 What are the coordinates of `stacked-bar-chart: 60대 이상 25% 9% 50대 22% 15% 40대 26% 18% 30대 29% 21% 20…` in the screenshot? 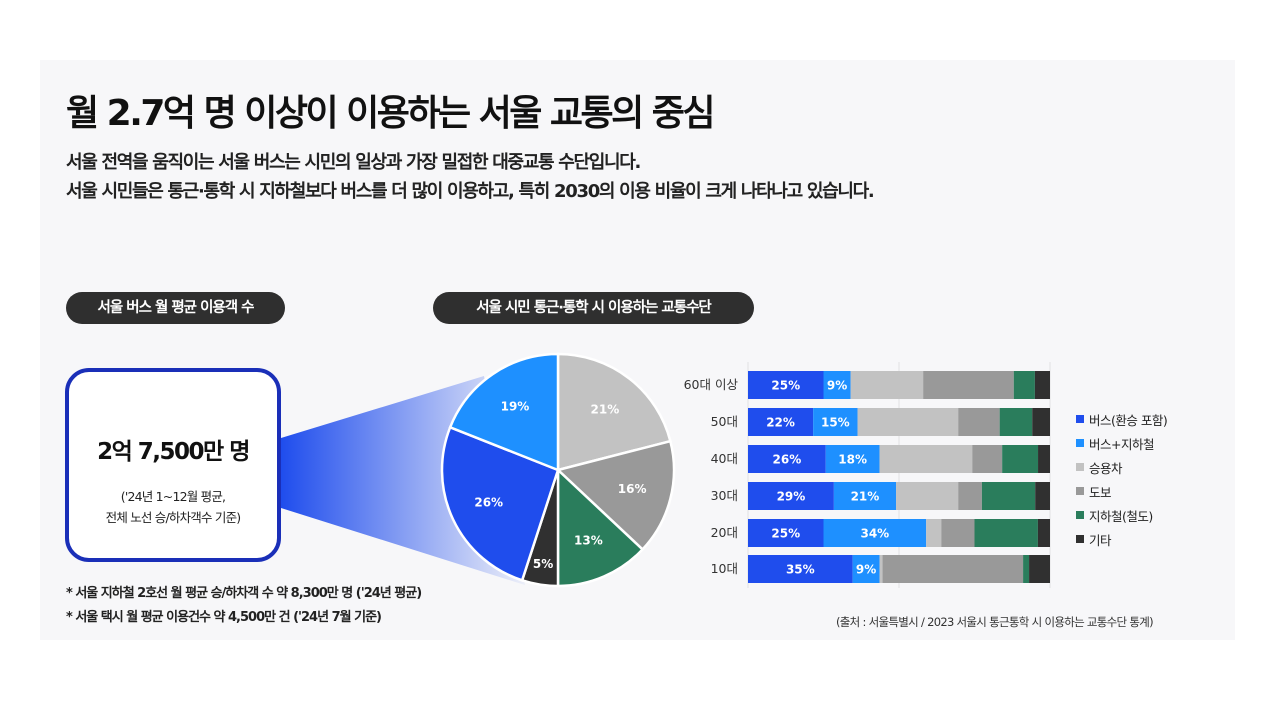 It's located at (867, 475).